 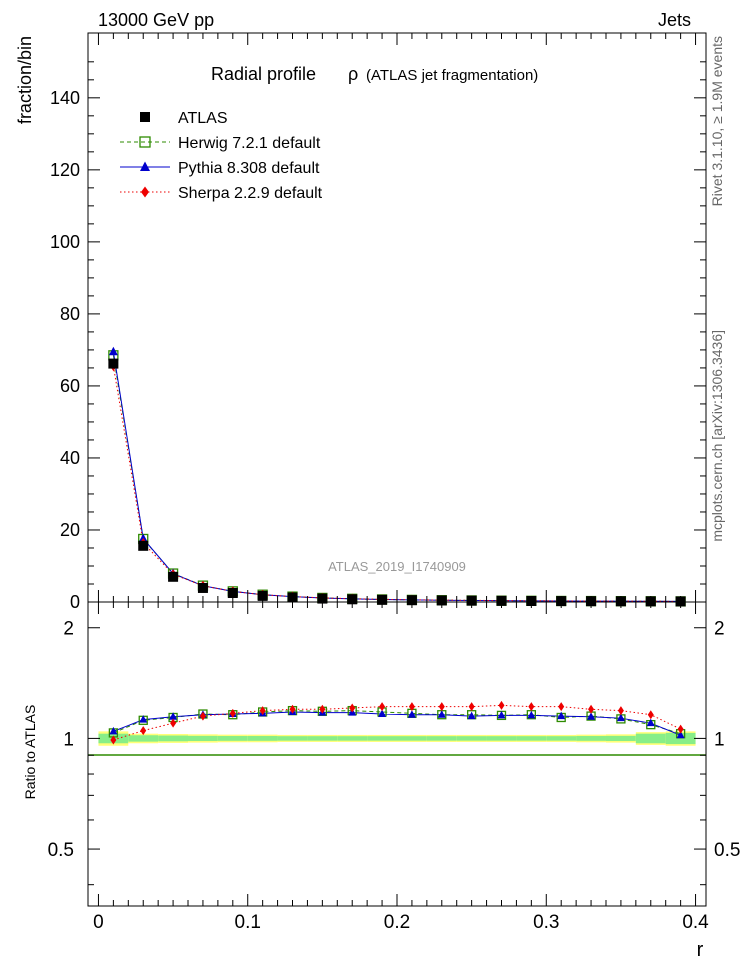 I want to click on y-tick-label: 80, so click(x=70, y=314).